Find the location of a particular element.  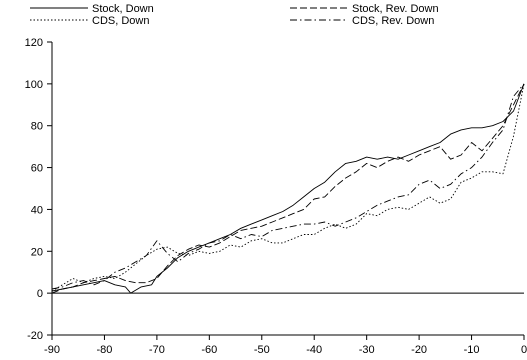

x-tick-label: -70 is located at coordinates (157, 350).